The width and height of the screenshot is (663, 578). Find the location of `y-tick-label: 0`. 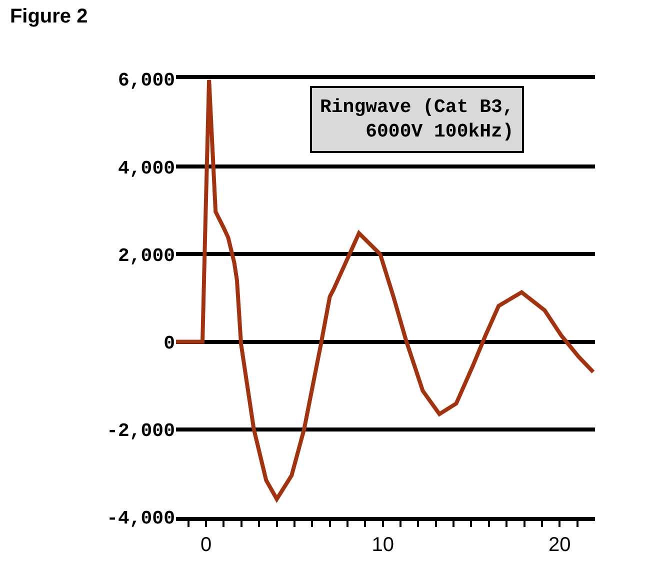

y-tick-label: 0 is located at coordinates (169, 343).